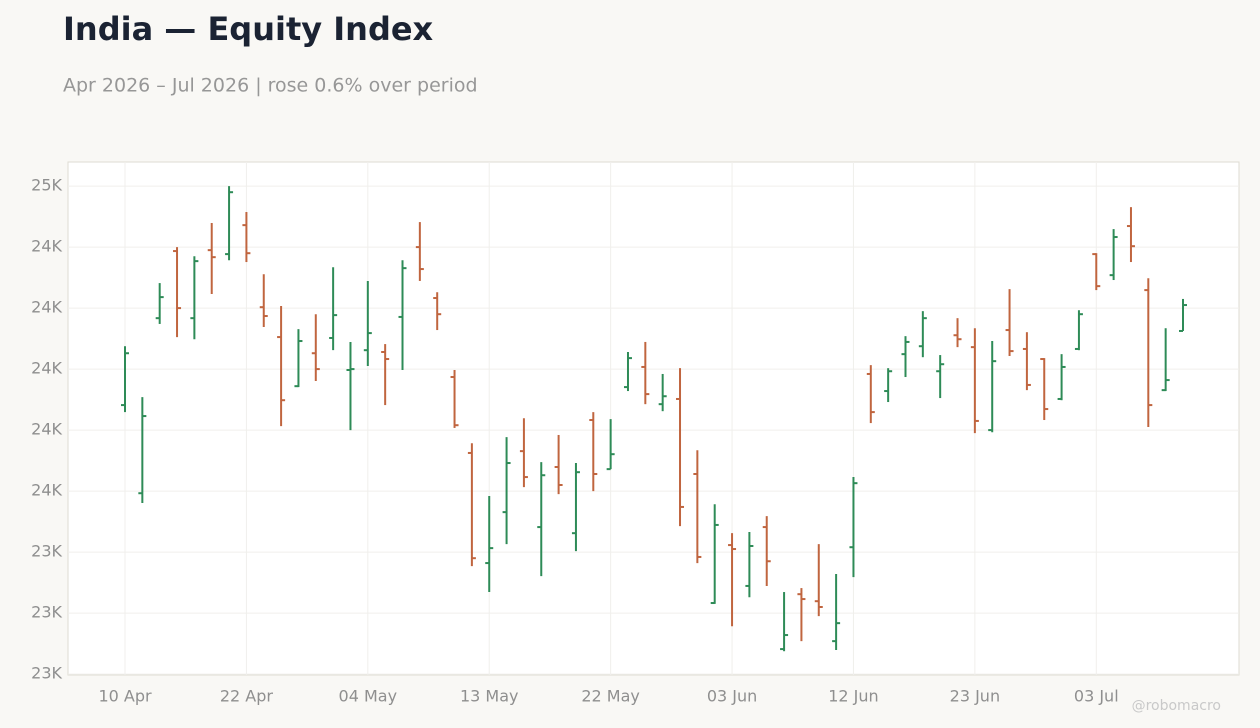  What do you see at coordinates (732, 696) in the screenshot?
I see `x-tick-label: 03 Jun` at bounding box center [732, 696].